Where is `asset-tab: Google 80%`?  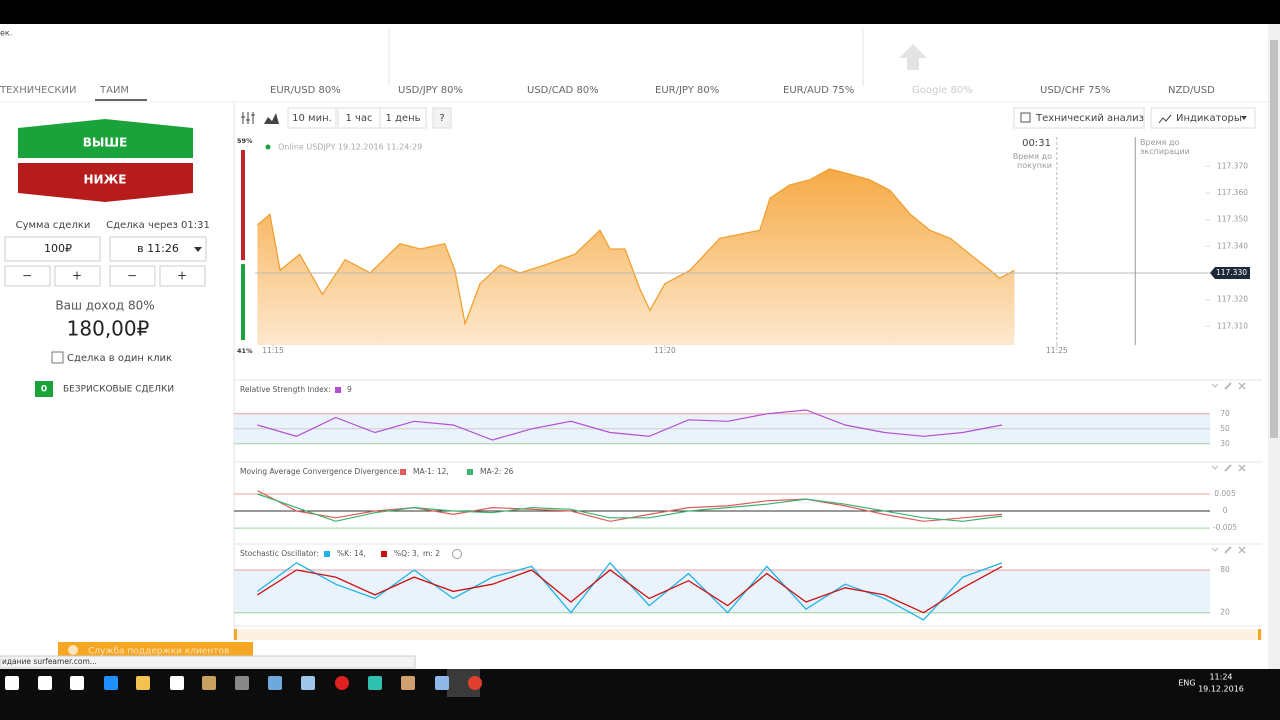 asset-tab: Google 80% is located at coordinates (942, 90).